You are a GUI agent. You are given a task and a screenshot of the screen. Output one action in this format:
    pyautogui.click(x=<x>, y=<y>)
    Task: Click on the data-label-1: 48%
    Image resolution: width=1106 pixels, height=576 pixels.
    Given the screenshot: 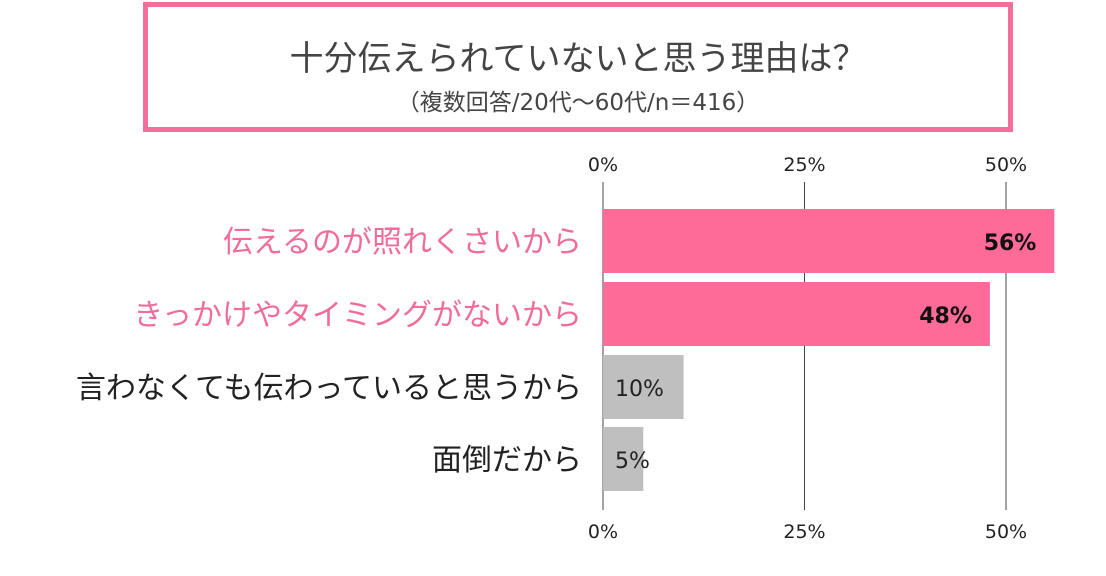 What is the action you would take?
    pyautogui.click(x=945, y=316)
    